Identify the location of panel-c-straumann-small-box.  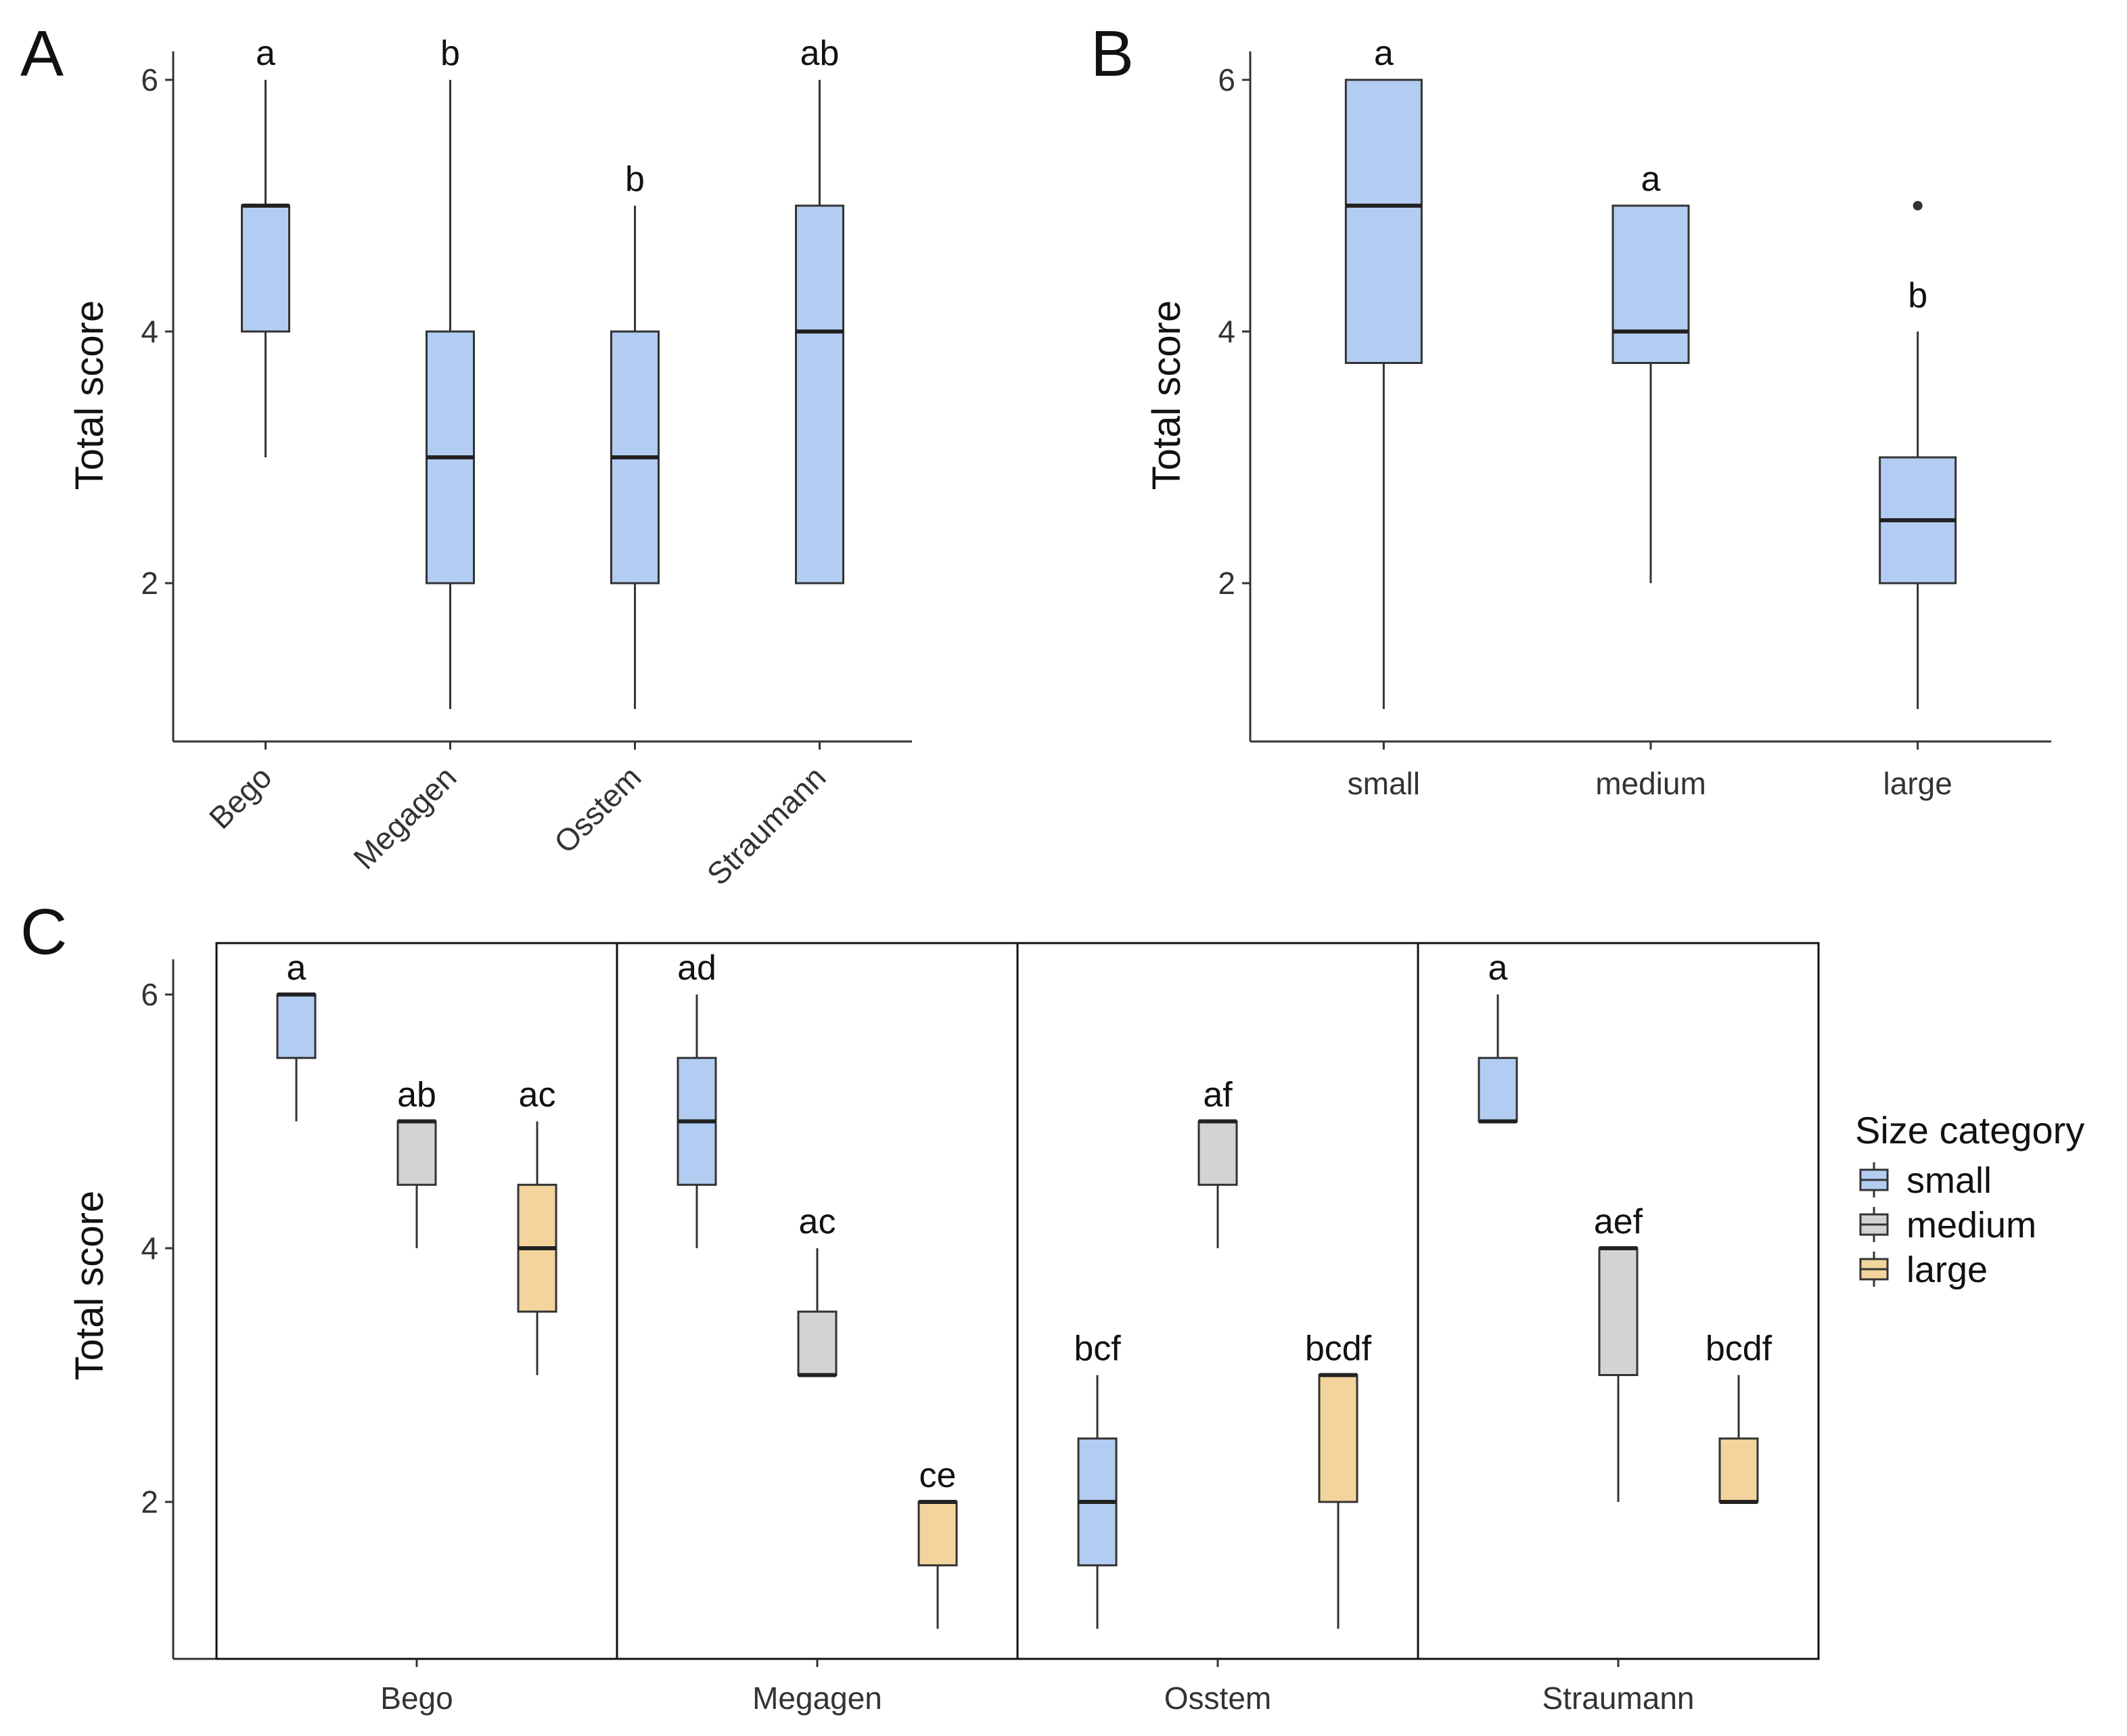
(1498, 1059).